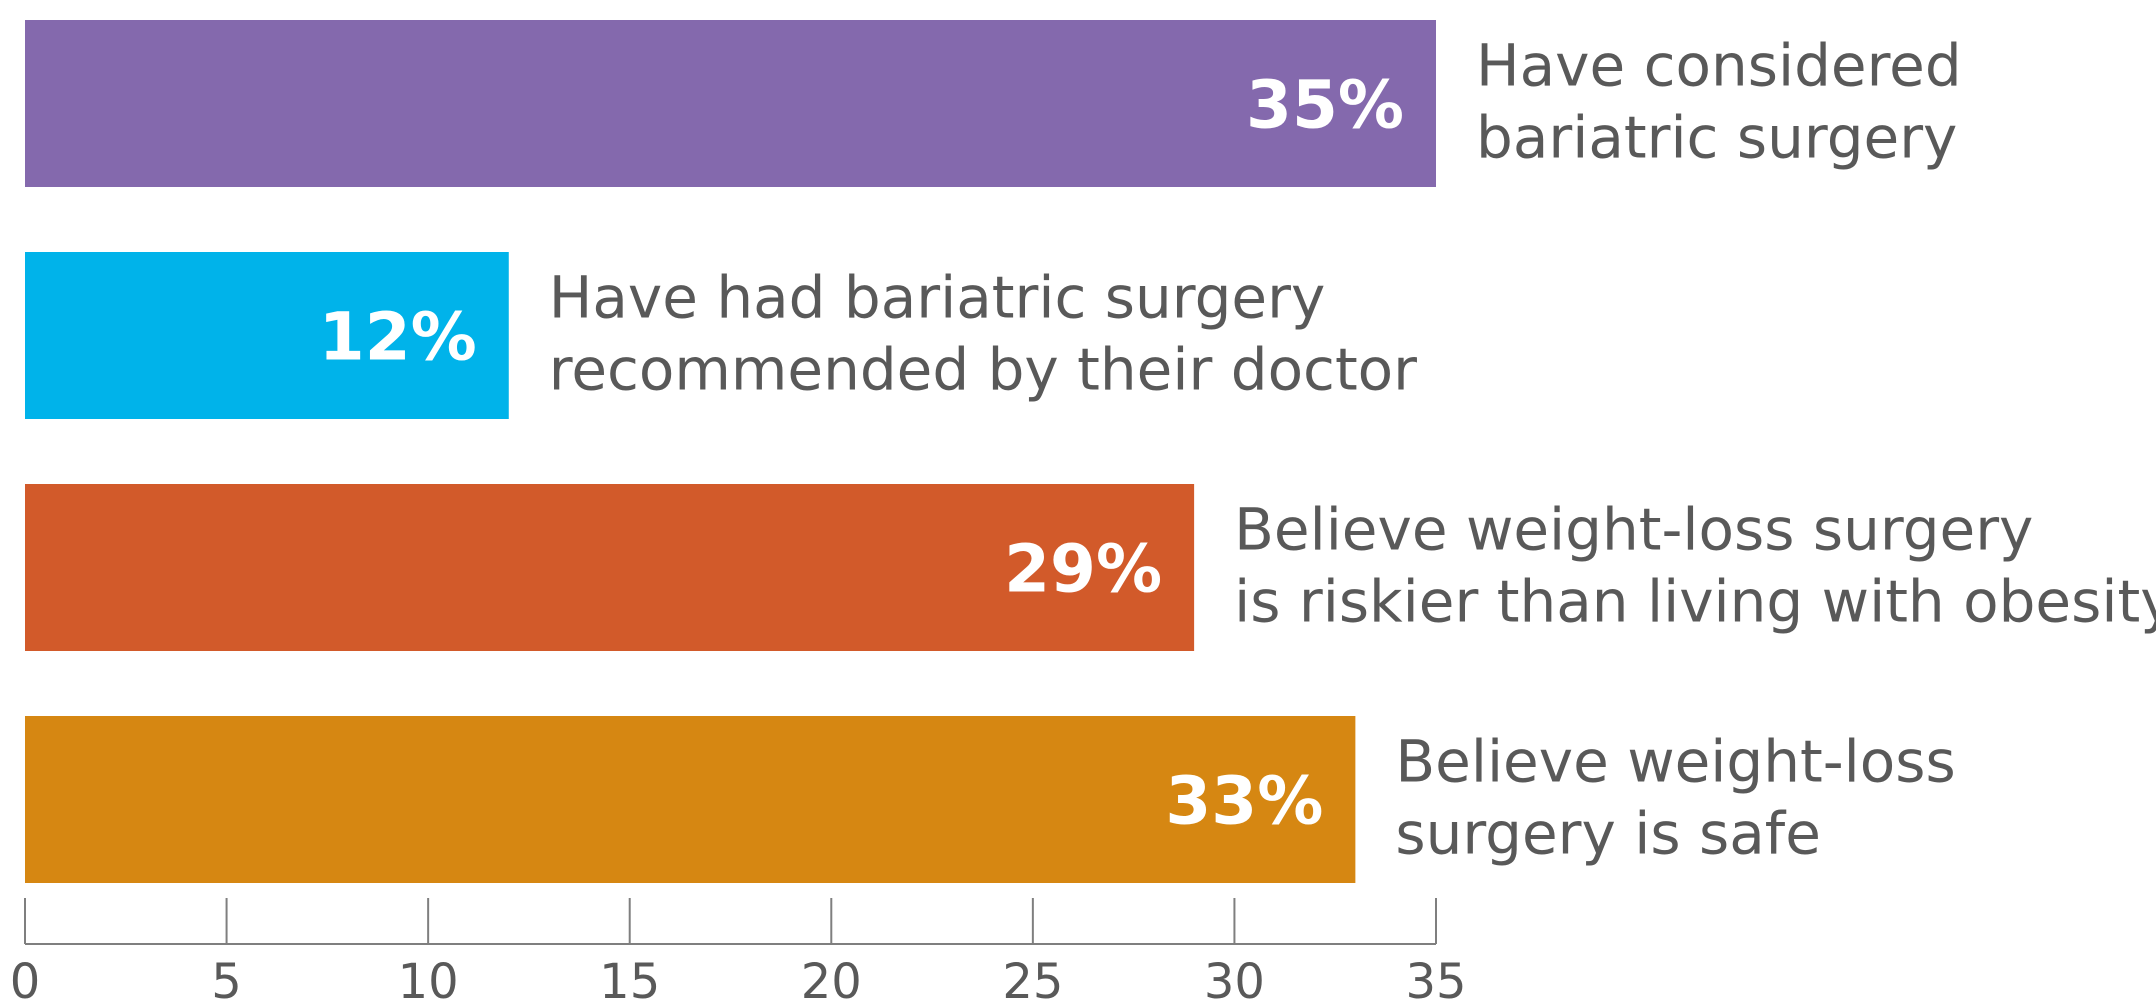 The image size is (2156, 1002). Describe the element at coordinates (1244, 801) in the screenshot. I see `bar-value-label: 33%` at that location.